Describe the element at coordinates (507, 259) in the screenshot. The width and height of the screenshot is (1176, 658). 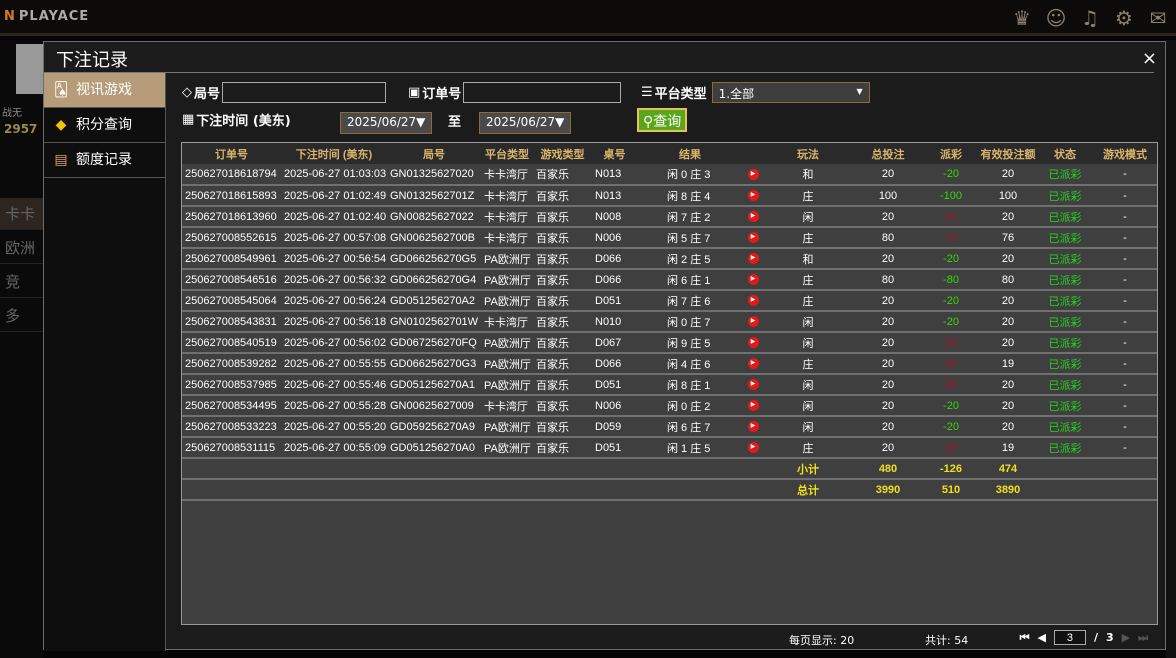
I see `platform: PA欧洲厅` at that location.